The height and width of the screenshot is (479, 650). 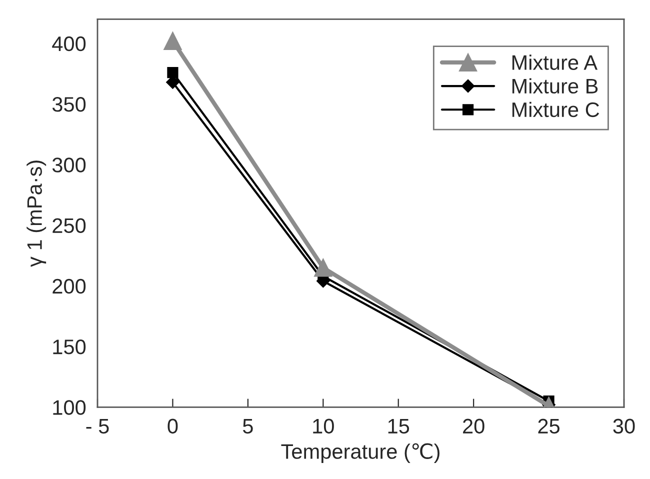 What do you see at coordinates (323, 426) in the screenshot?
I see `x-tick-label: 10` at bounding box center [323, 426].